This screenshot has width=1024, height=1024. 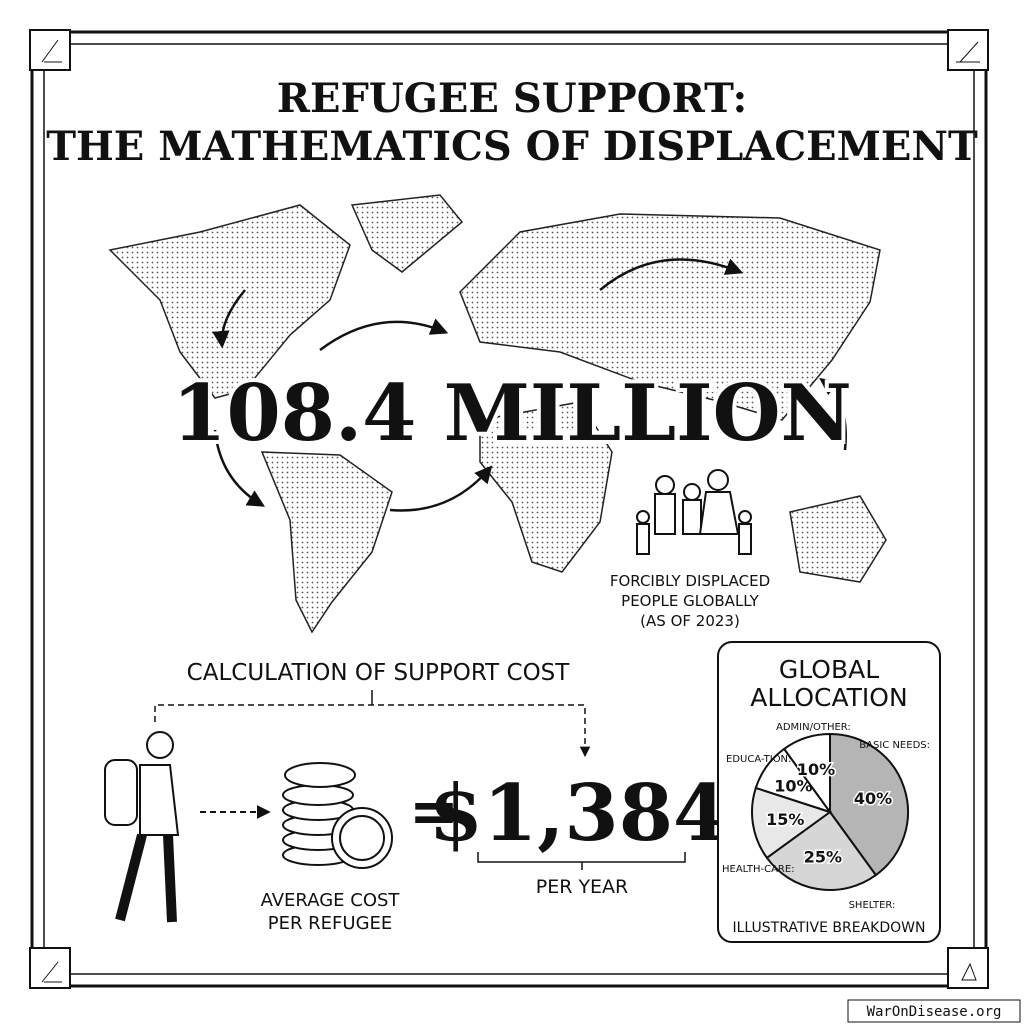 What do you see at coordinates (379, 673) in the screenshot?
I see `calculation-title: CALCULATION OF SUPPORT COST` at bounding box center [379, 673].